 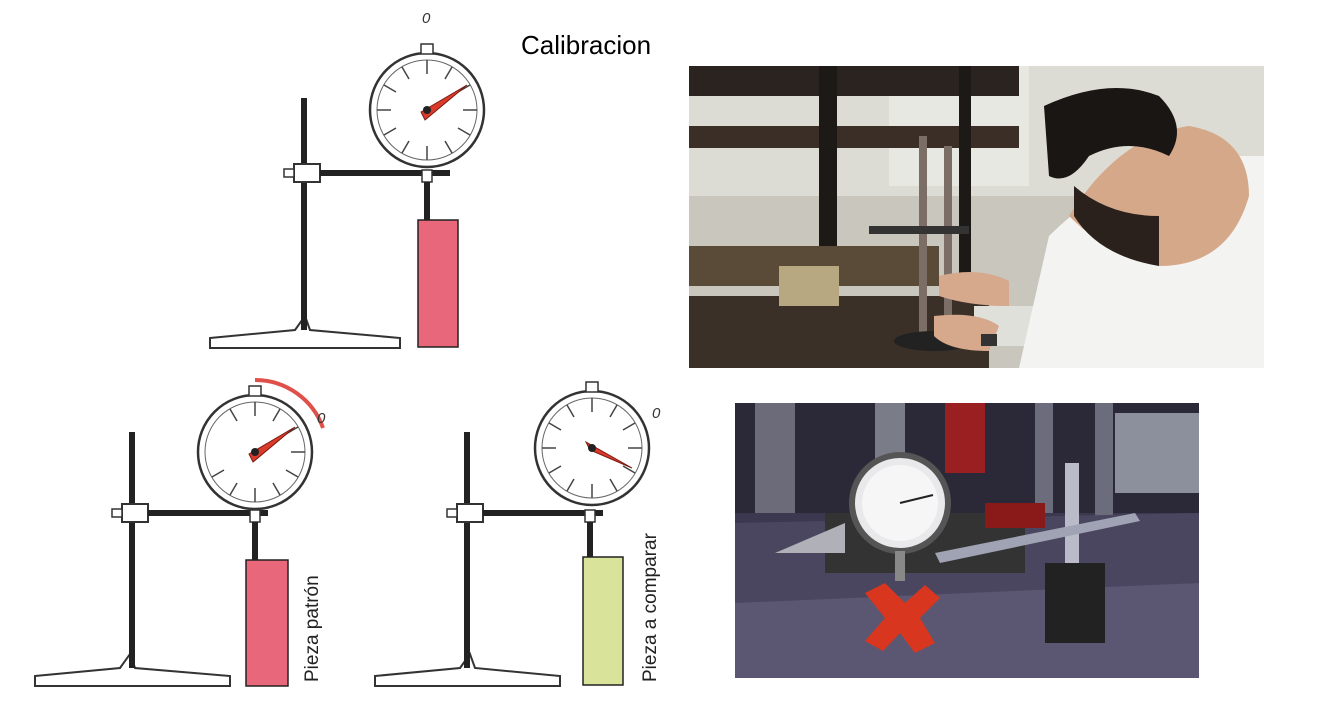 What do you see at coordinates (426, 18) in the screenshot?
I see `top-zero-label: 0` at bounding box center [426, 18].